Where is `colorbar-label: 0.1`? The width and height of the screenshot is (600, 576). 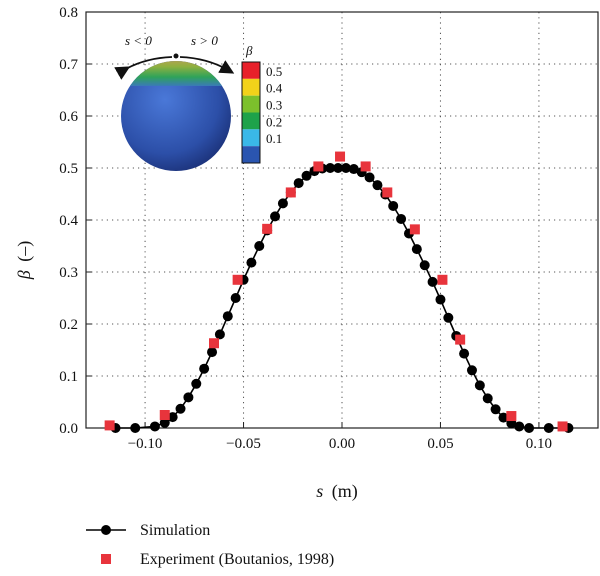 colorbar-label: 0.1 is located at coordinates (274, 138).